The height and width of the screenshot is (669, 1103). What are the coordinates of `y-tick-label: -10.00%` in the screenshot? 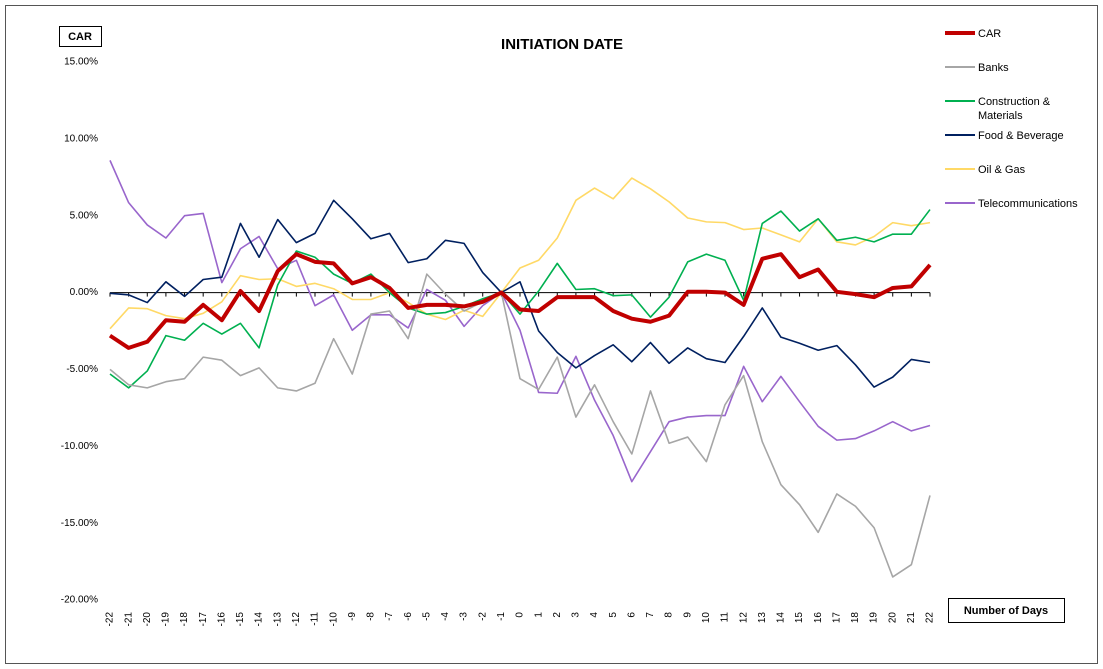 It's located at (79, 446).